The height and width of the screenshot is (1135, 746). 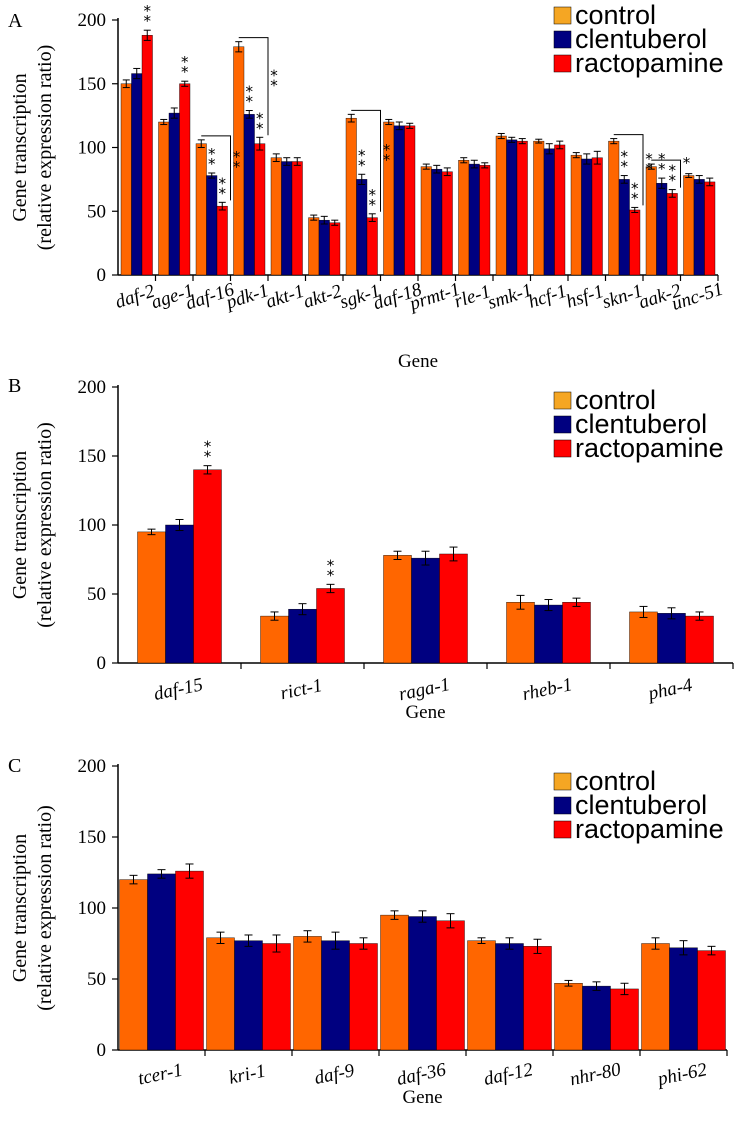 I want to click on legend-swatch-clentuberol, so click(x=562, y=424).